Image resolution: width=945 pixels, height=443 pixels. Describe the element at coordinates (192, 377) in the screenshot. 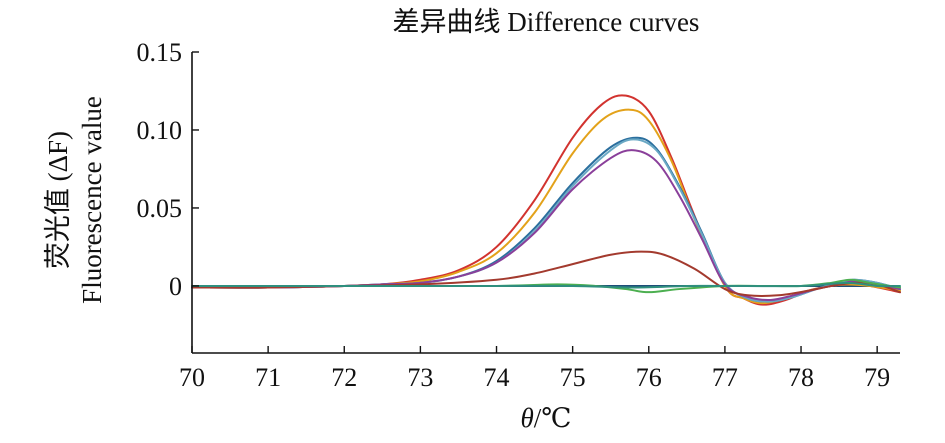

I see `x-tick-label-0: 70` at that location.